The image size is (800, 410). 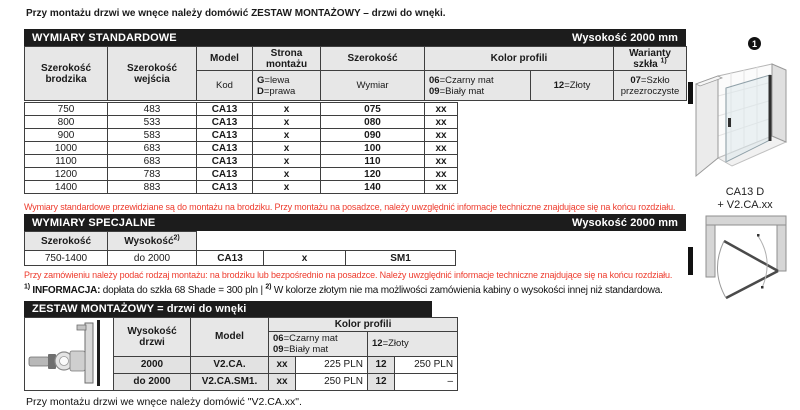 What do you see at coordinates (400, 258) in the screenshot?
I see `cell-kod-sm1: SM1` at bounding box center [400, 258].